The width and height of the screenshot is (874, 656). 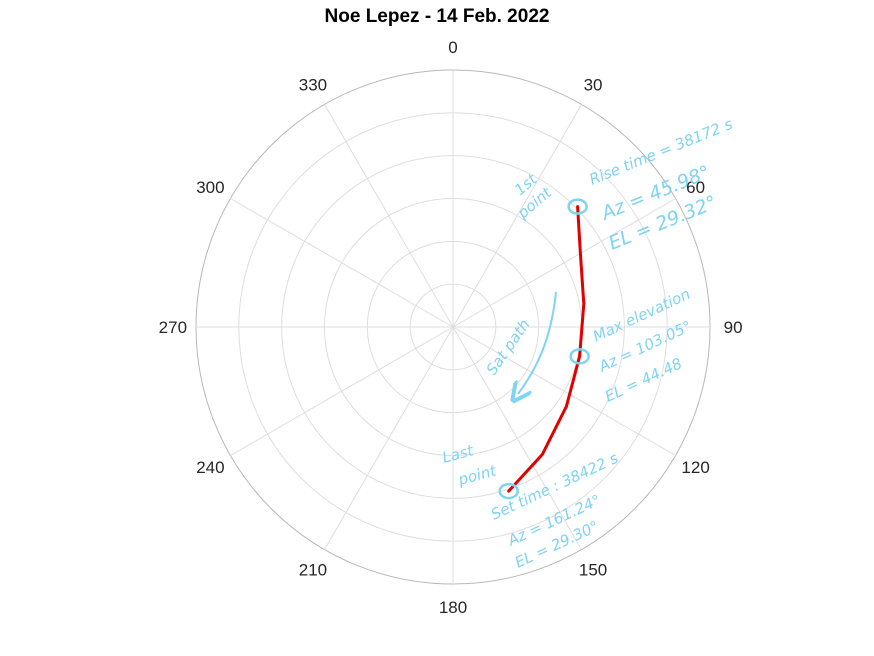 I want to click on last-point-marker, so click(x=508, y=491).